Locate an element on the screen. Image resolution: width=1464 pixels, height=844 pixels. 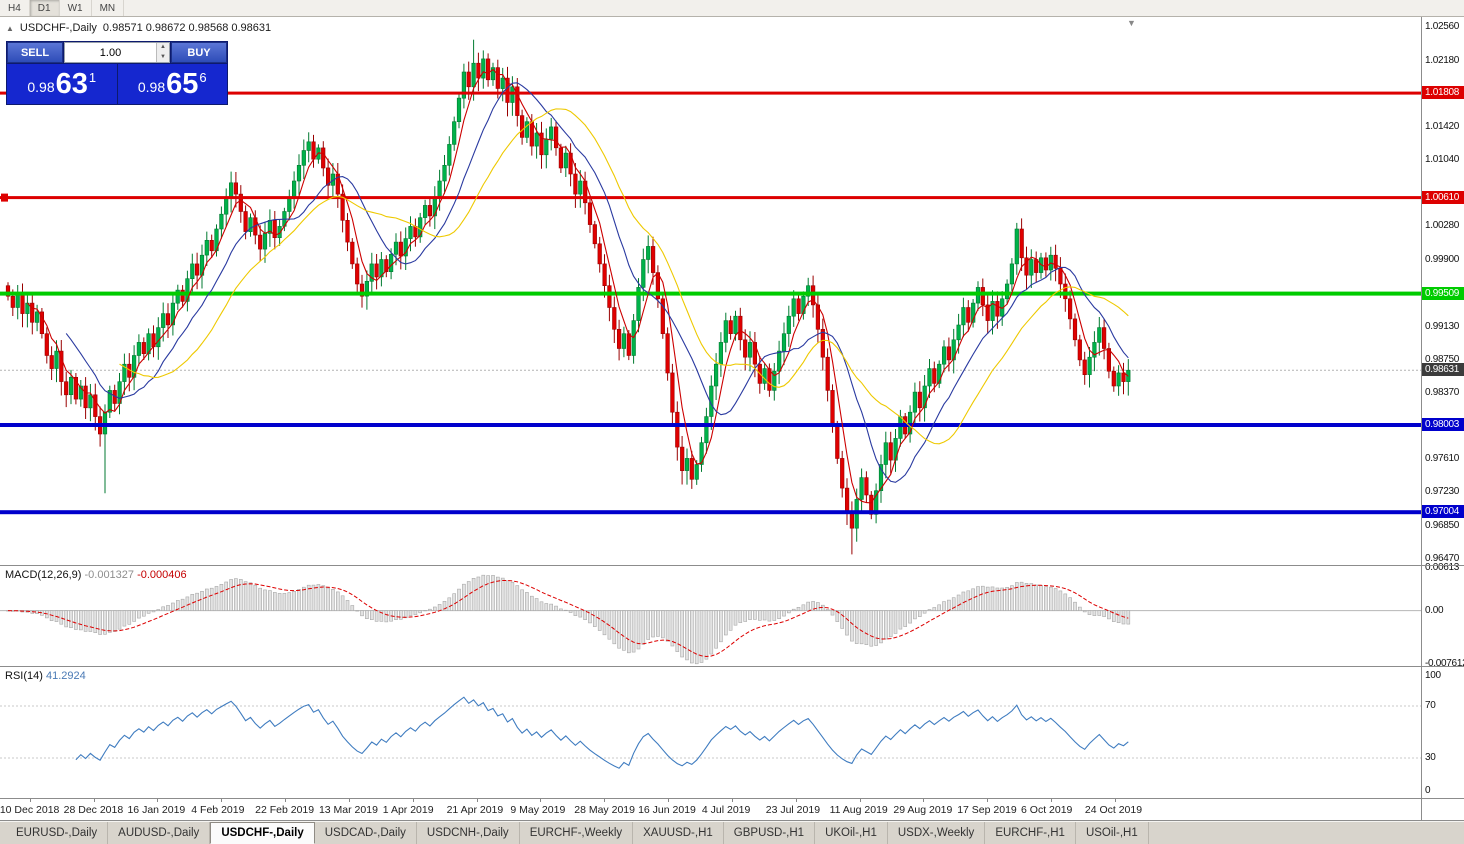
timeframe-buttons-group: H4 D1 W1 MN is located at coordinates (62, 8).